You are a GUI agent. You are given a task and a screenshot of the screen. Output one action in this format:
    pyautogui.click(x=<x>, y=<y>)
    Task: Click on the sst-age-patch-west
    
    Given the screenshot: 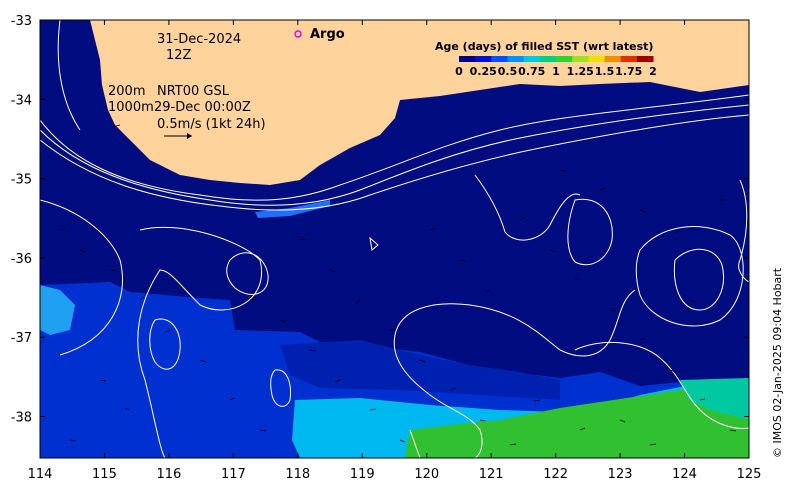 What is the action you would take?
    pyautogui.click(x=57, y=310)
    